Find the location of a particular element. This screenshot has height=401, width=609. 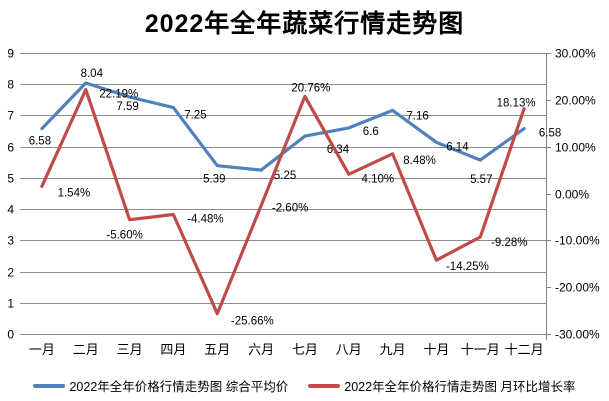

right-axis-tick-label: -30.00% is located at coordinates (577, 335).